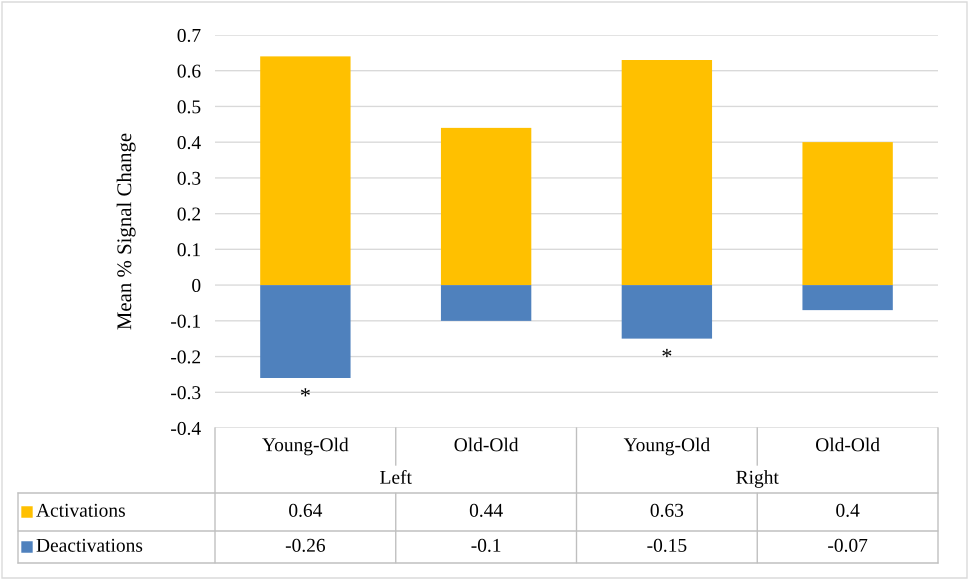 The image size is (969, 580). Describe the element at coordinates (189, 35) in the screenshot. I see `y-tick-label: 0.7` at that location.